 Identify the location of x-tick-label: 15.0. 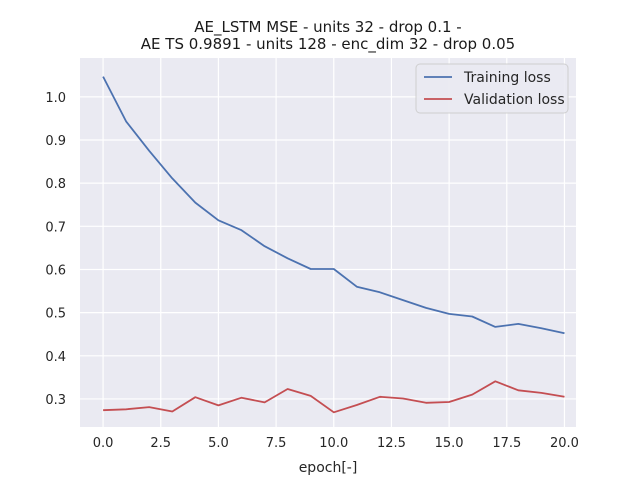
(449, 443).